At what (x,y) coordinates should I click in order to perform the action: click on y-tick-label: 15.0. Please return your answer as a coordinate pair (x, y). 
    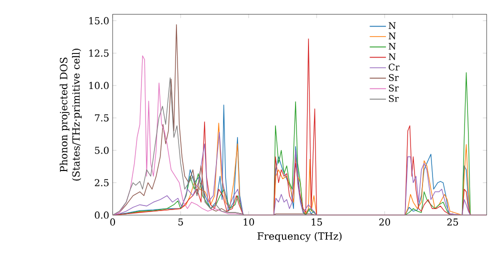
    Looking at the image, I should click on (99, 20).